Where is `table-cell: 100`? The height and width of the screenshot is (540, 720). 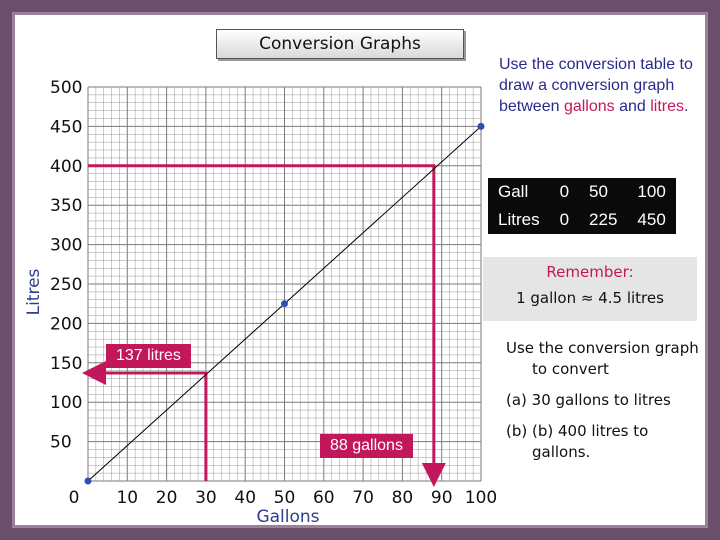
table-cell: 100 is located at coordinates (651, 191).